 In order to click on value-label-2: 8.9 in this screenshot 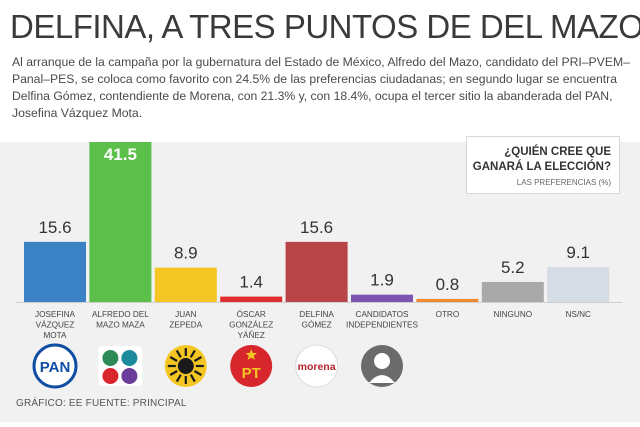, I will do `click(186, 253)`.